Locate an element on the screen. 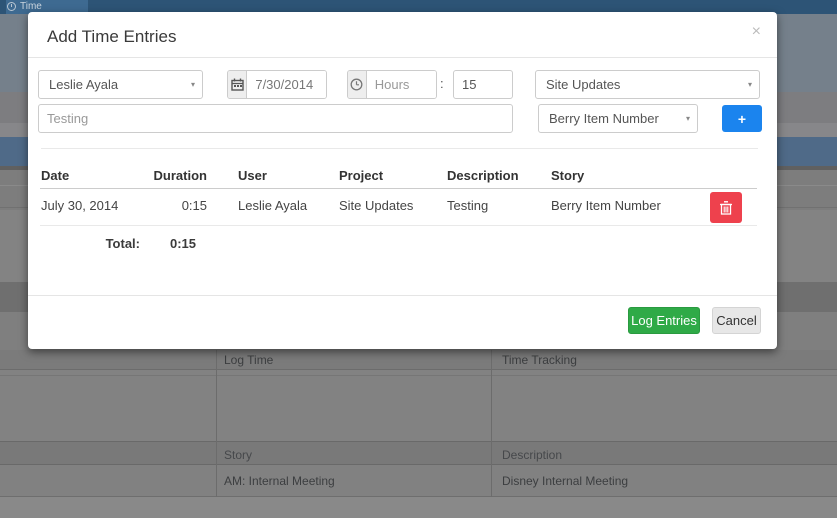  close-icon: × is located at coordinates (756, 31).